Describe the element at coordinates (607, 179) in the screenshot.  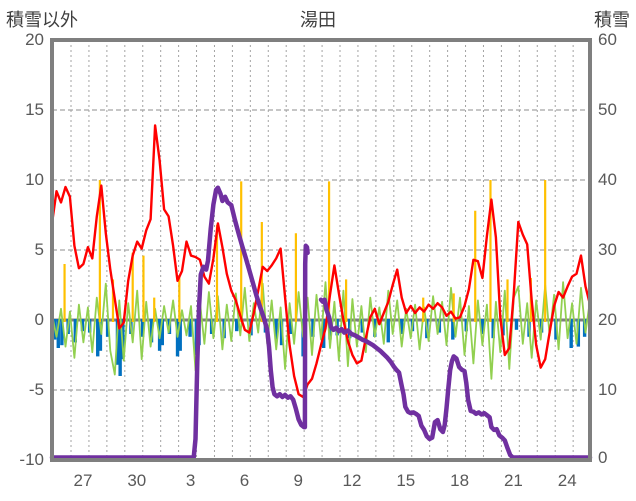
I see `right-axis-tick-label: 40` at that location.